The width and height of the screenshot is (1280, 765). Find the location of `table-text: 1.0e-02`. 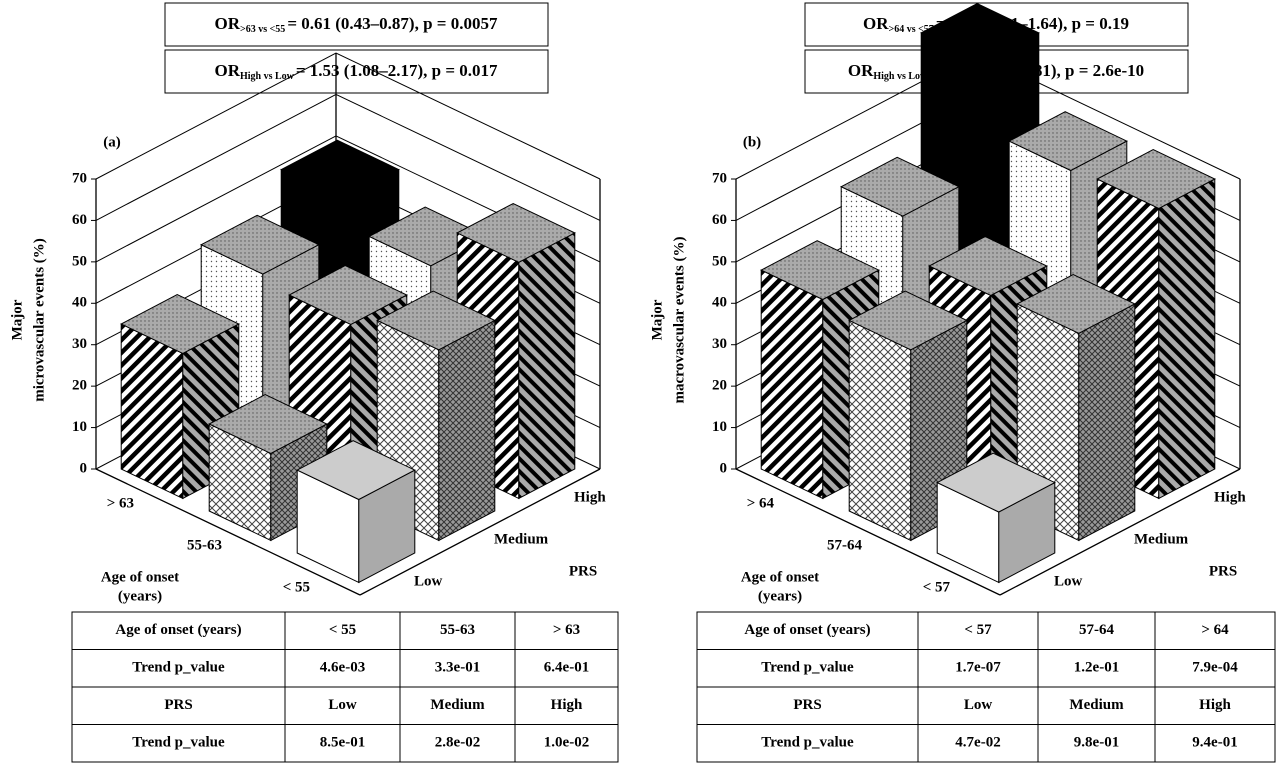

table-text: 1.0e-02 is located at coordinates (566, 743).